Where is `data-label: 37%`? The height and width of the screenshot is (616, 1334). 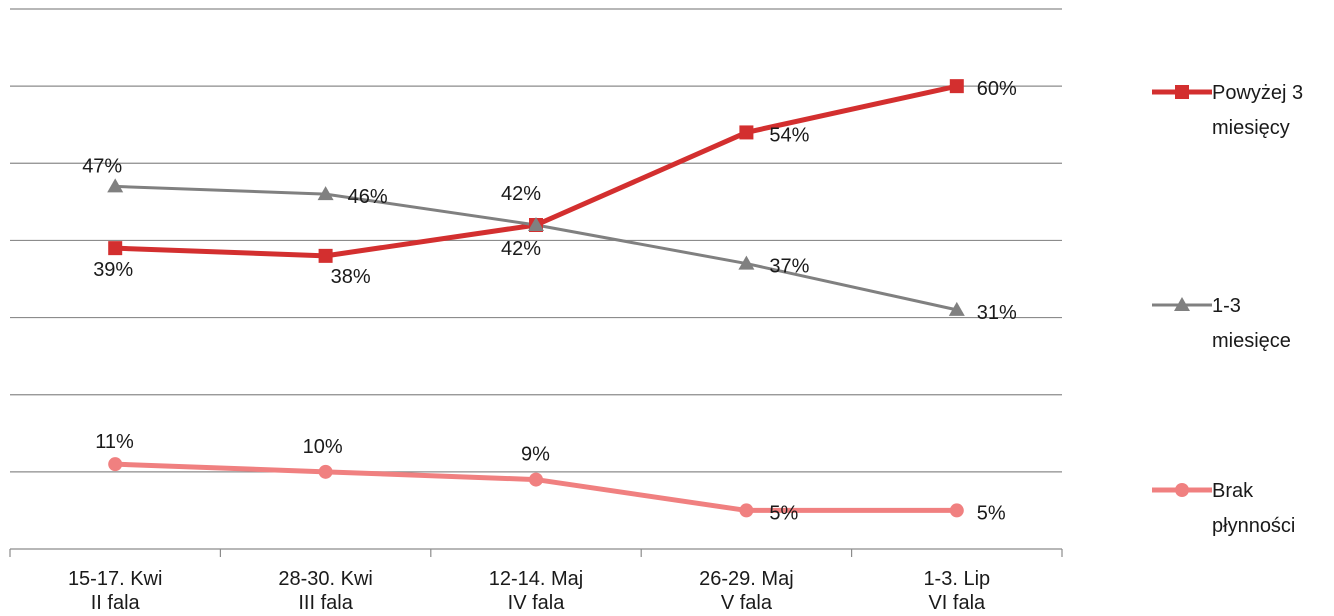 data-label: 37% is located at coordinates (789, 267).